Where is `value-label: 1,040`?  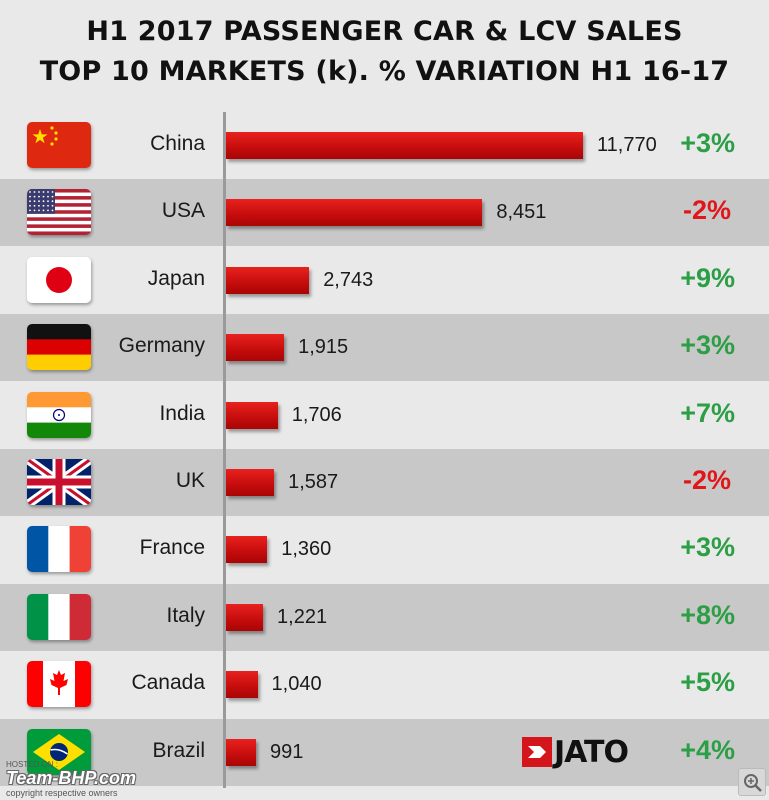 value-label: 1,040 is located at coordinates (296, 684).